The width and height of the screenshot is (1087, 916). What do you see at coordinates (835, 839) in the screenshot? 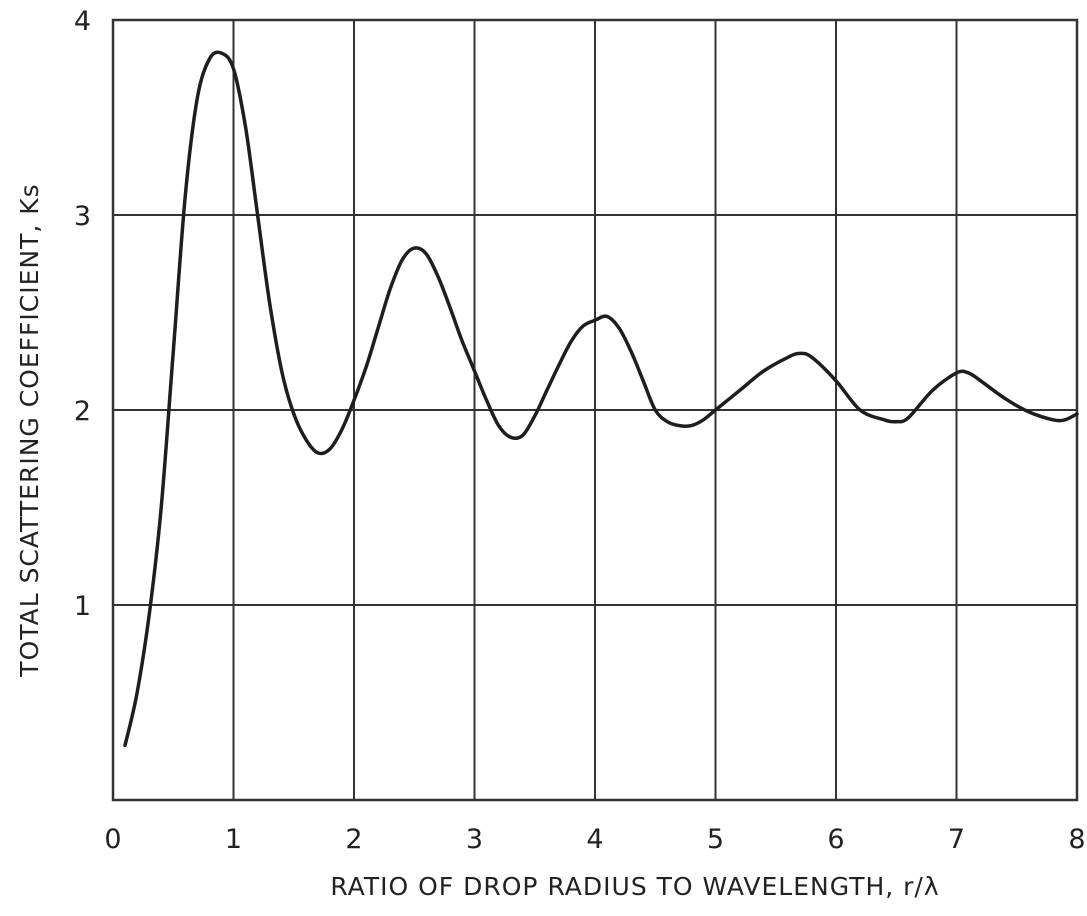
I see `x-tick-label: 6` at bounding box center [835, 839].